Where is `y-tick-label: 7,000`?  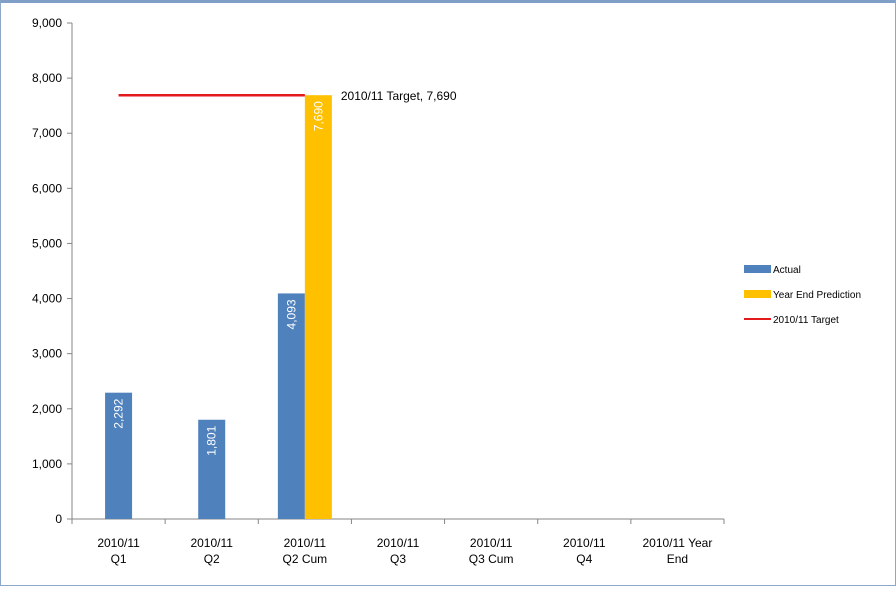 y-tick-label: 7,000 is located at coordinates (47, 133).